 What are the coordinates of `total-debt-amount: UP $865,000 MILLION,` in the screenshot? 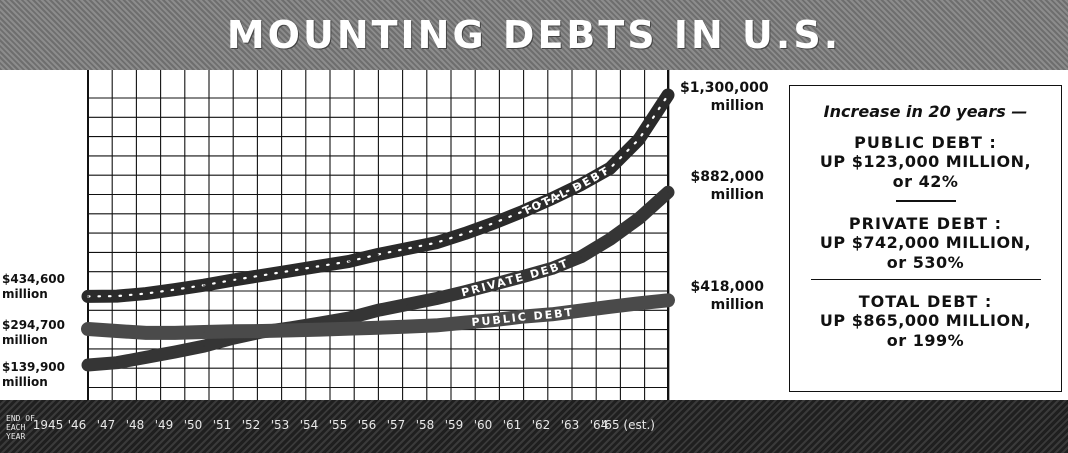 It's located at (925, 320).